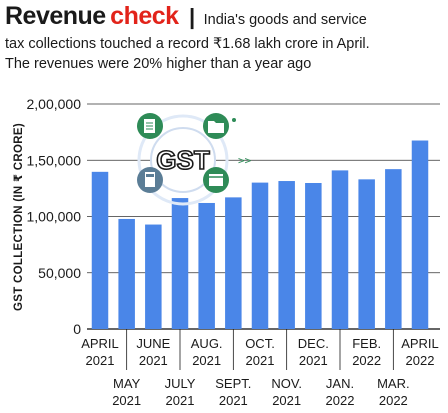  I want to click on y-tick-labels: 0 50,000 1,00,000 1,50,000 2,00,000, so click(54, 216).